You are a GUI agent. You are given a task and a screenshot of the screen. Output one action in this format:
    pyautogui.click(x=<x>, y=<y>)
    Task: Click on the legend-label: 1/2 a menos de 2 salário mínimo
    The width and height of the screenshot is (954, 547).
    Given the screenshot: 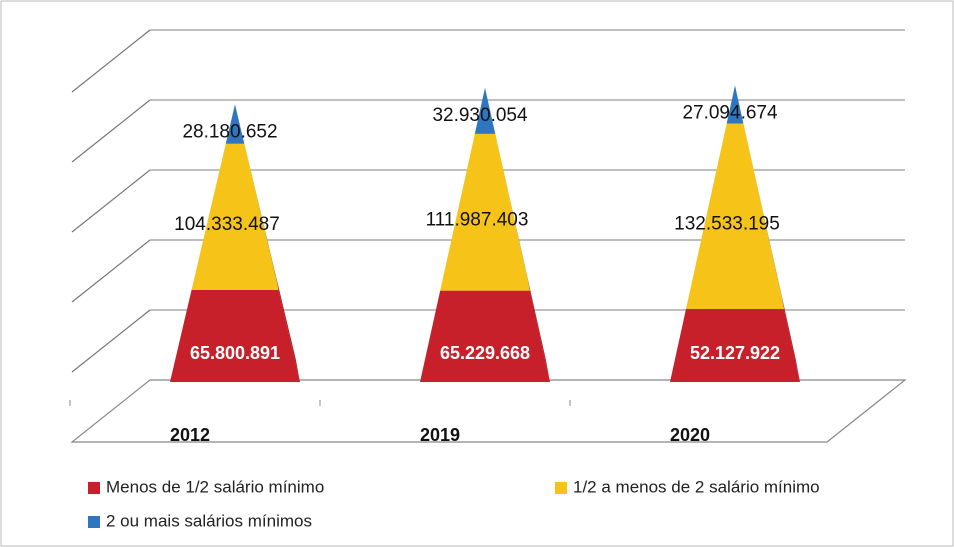 What is the action you would take?
    pyautogui.click(x=696, y=486)
    